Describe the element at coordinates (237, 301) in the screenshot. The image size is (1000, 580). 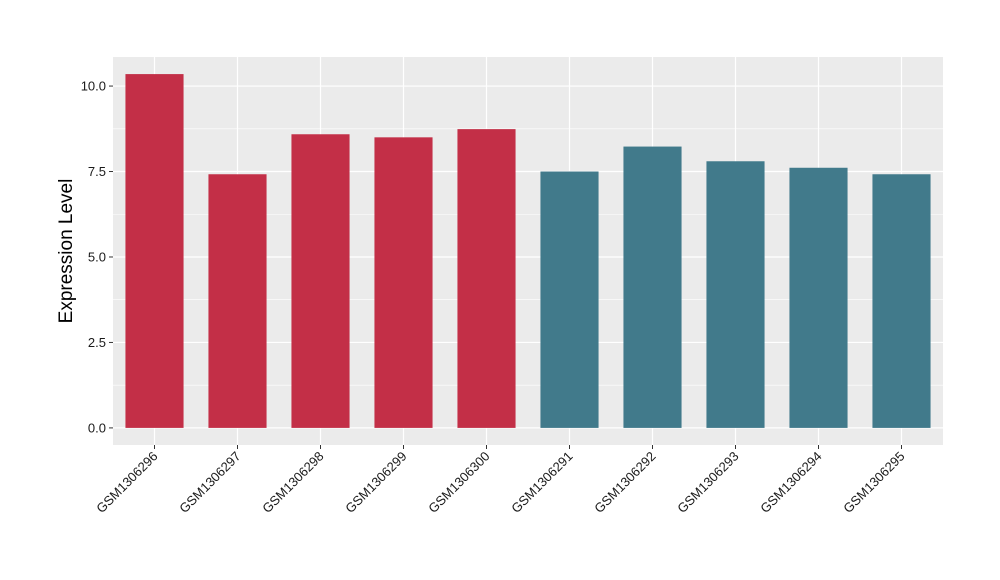
I see `bar-GSM1306297` at that location.